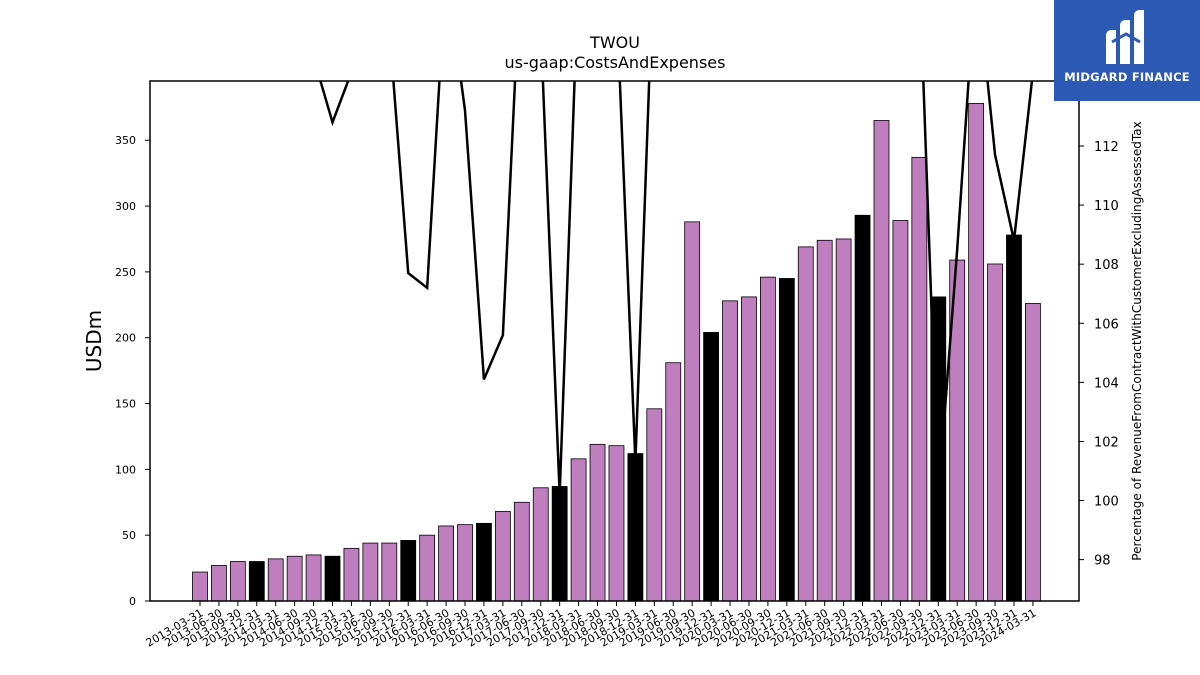 The width and height of the screenshot is (1200, 675). I want to click on y2-tick-label: 100, so click(1106, 502).